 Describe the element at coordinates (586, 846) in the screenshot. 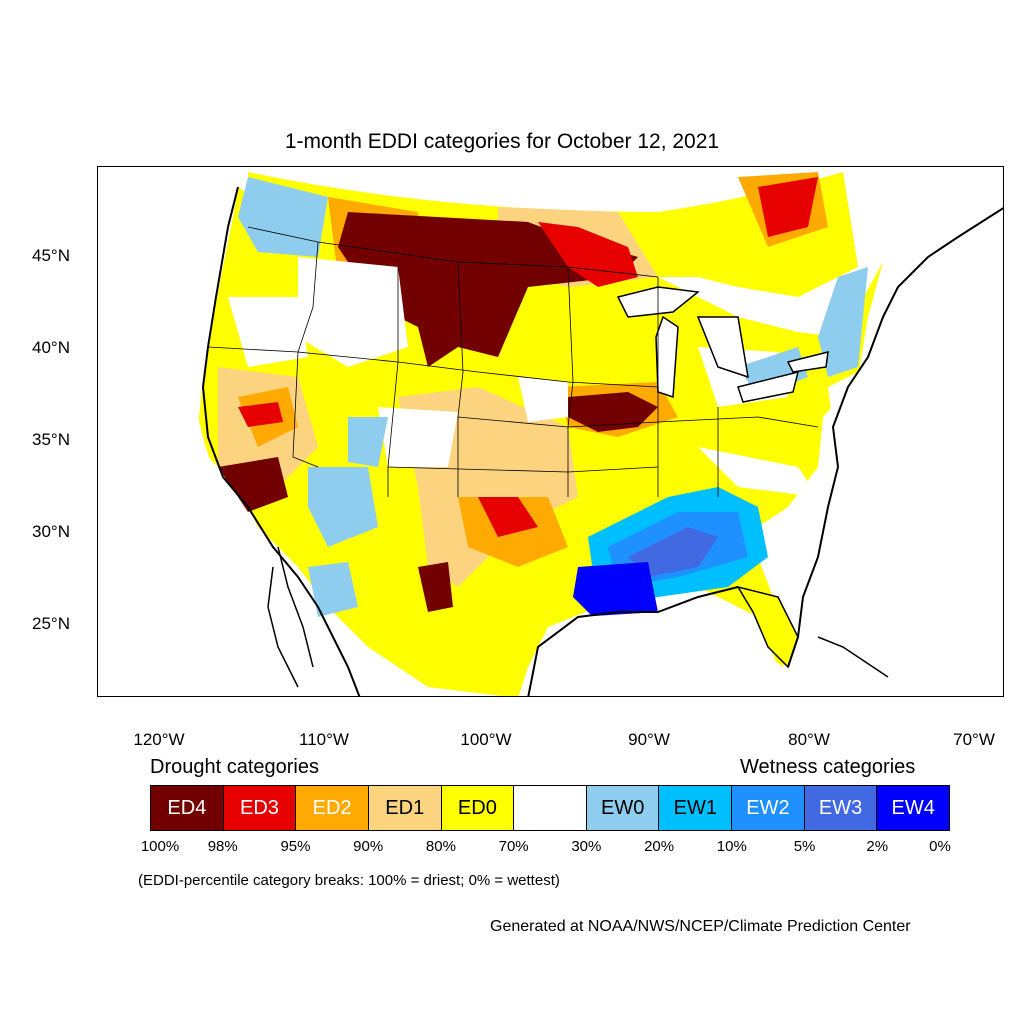

I see `percentile-label: 30%` at that location.